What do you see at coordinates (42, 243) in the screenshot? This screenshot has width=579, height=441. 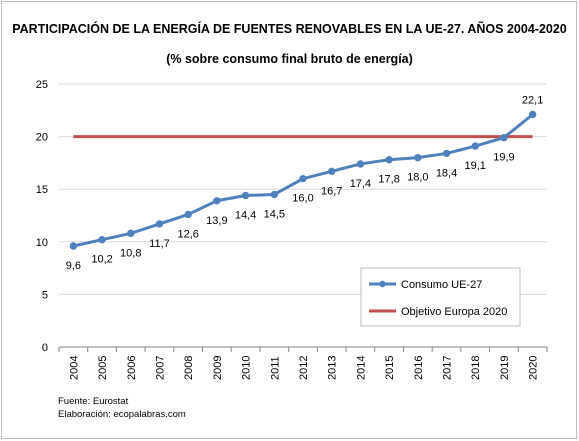 I see `y-tick-label: 10` at bounding box center [42, 243].